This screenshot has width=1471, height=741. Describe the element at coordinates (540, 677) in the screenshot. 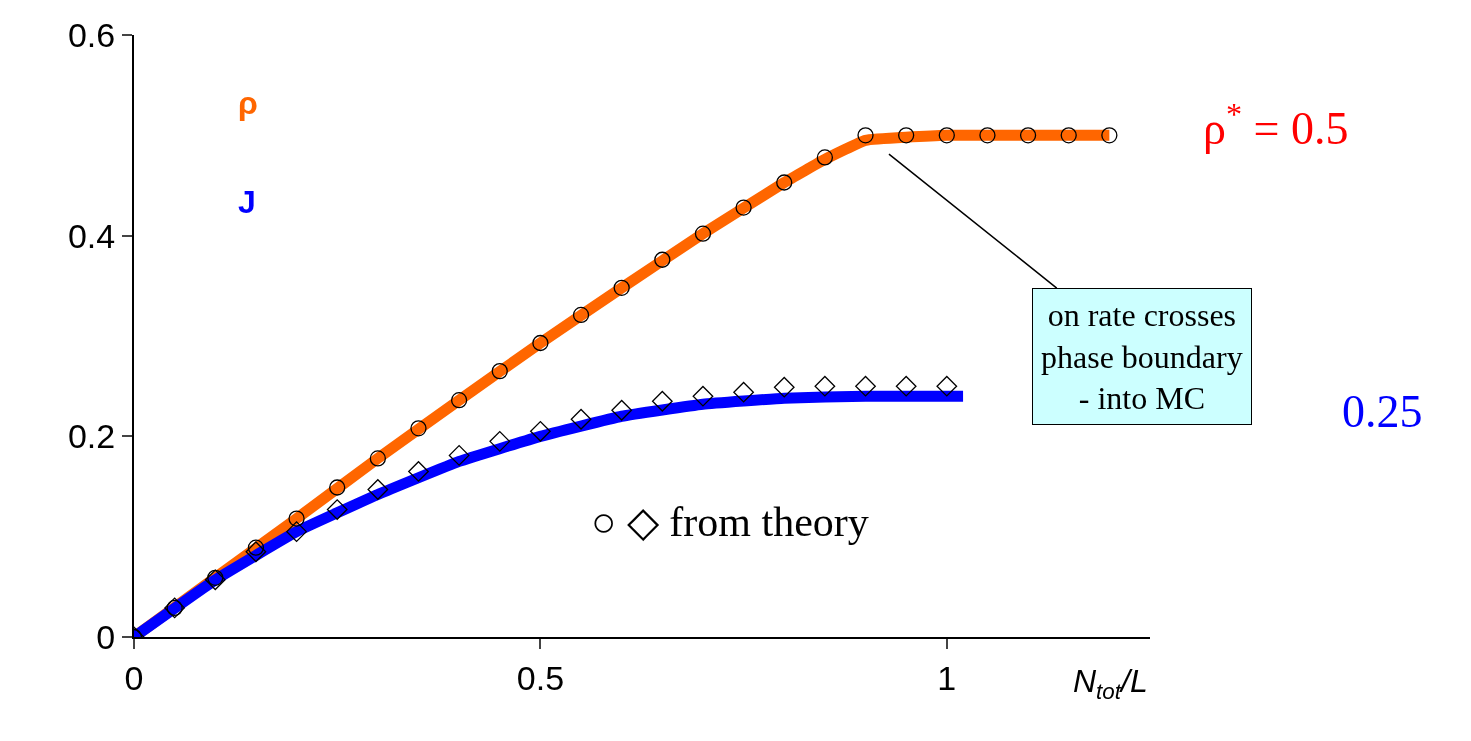

I see `x-tick-label: 0.5` at that location.